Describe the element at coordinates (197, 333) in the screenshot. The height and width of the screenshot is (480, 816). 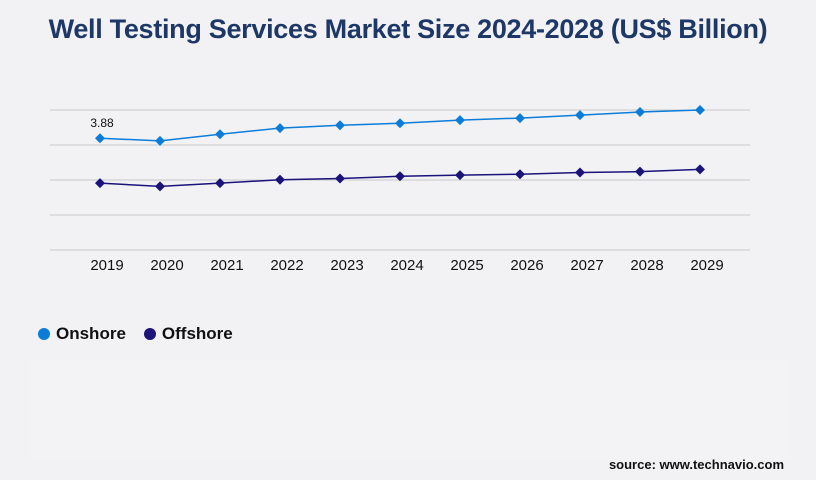
I see `legend-label: Offshore` at that location.